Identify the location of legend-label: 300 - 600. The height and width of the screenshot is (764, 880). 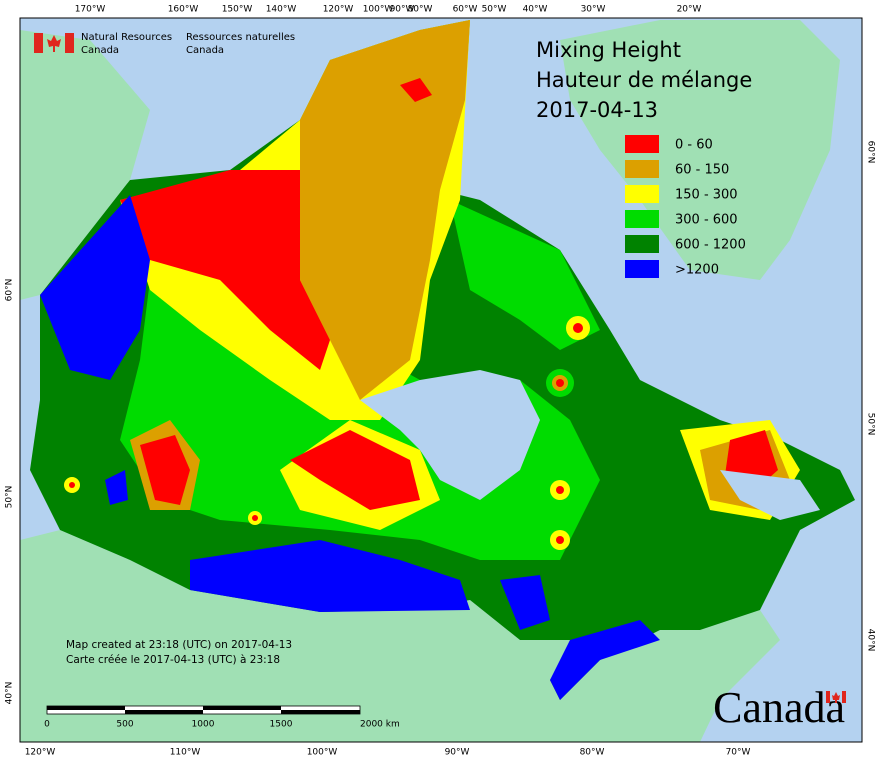
(706, 220).